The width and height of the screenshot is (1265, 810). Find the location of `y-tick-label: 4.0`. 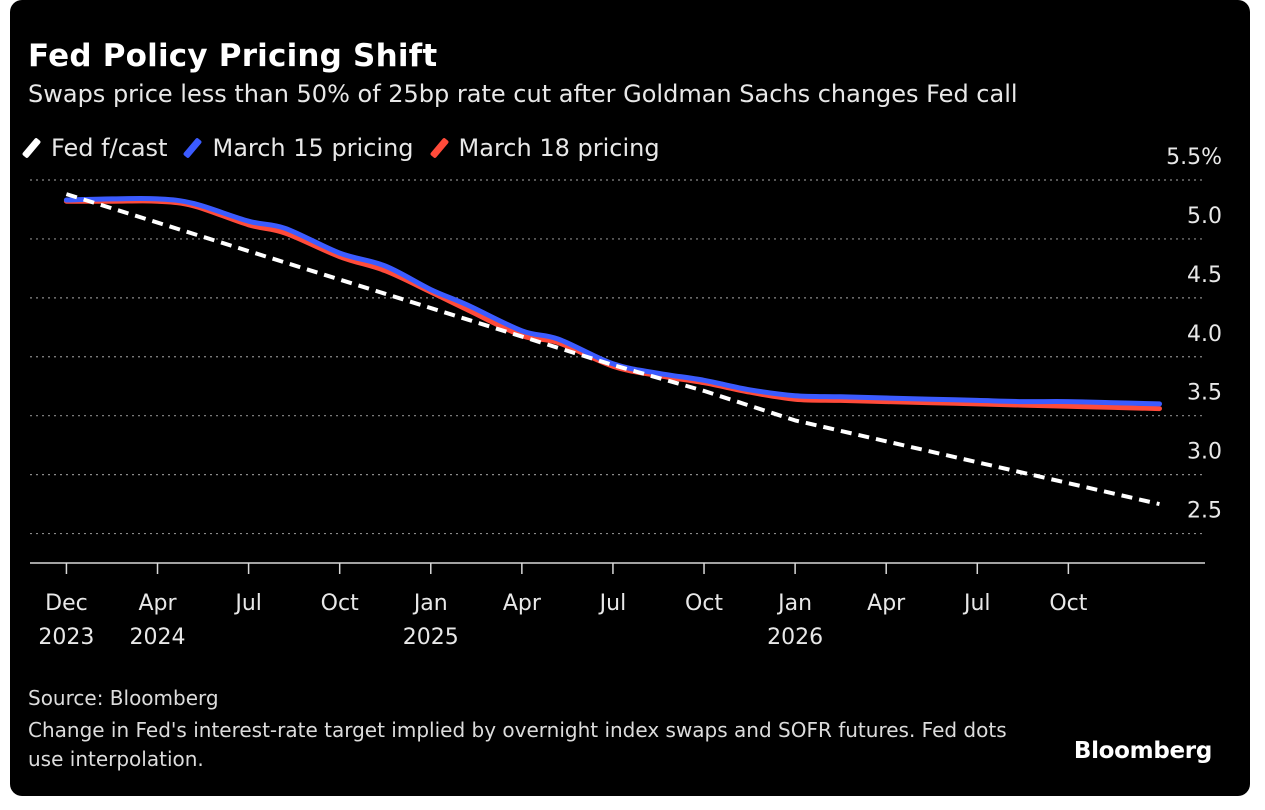

y-tick-label: 4.0 is located at coordinates (1204, 334).